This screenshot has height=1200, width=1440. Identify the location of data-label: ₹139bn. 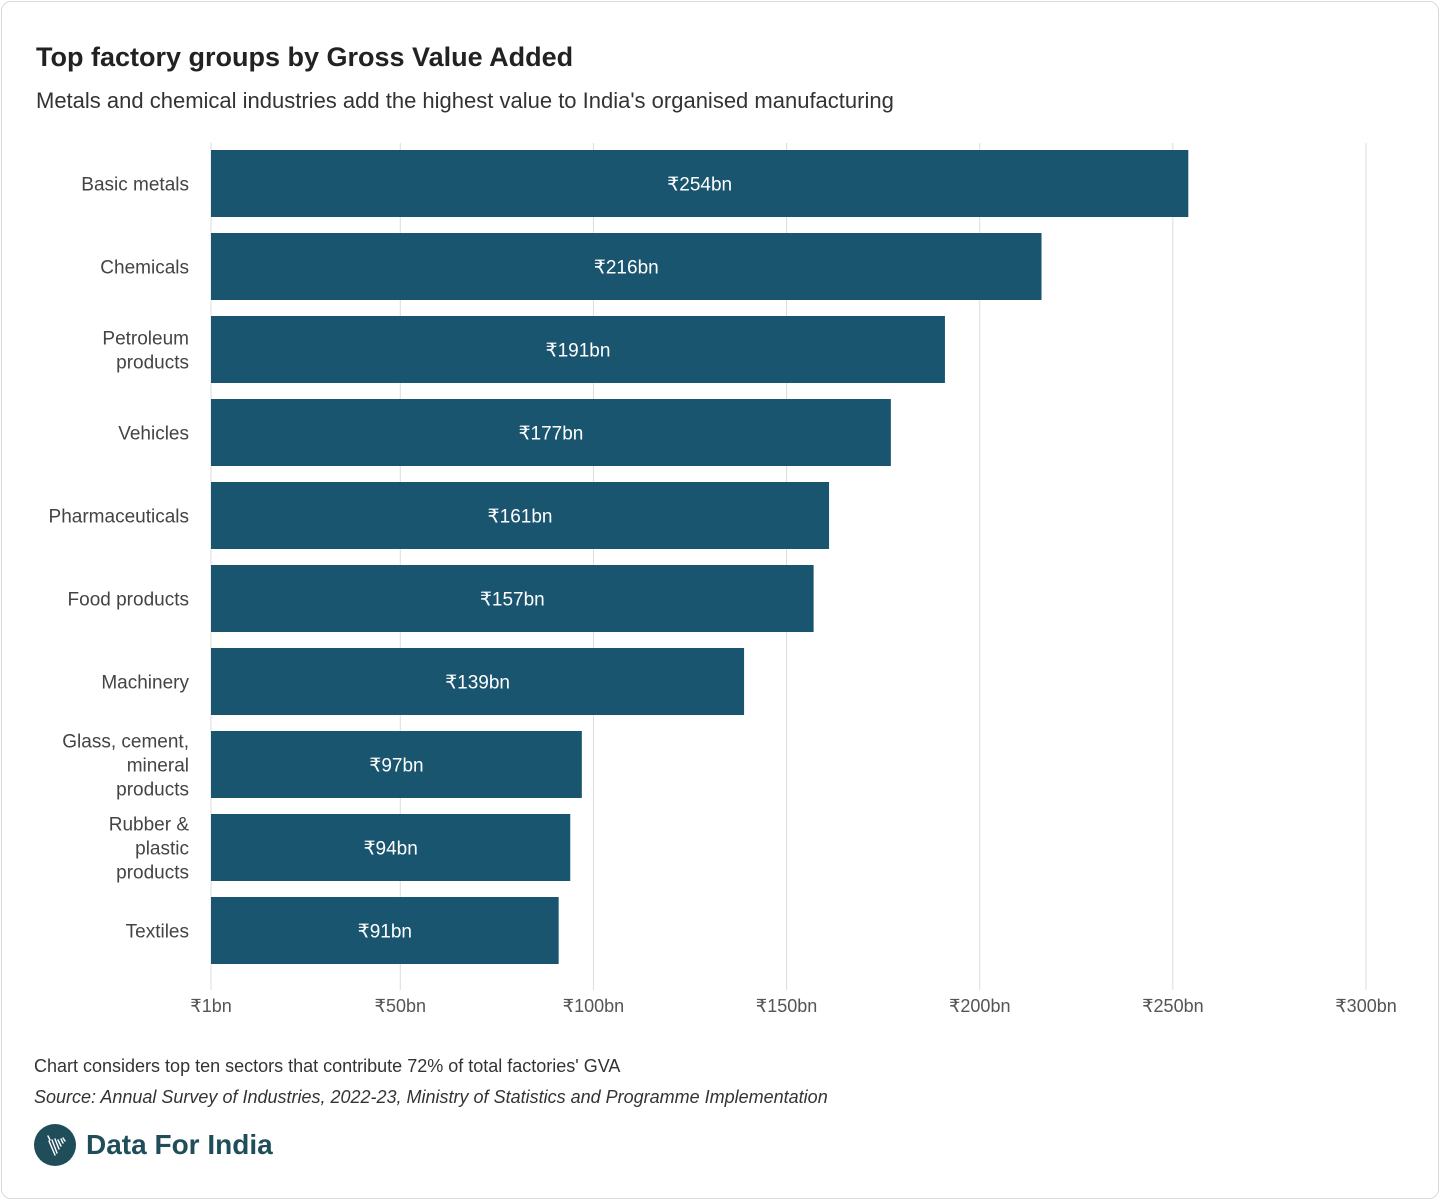
(477, 683).